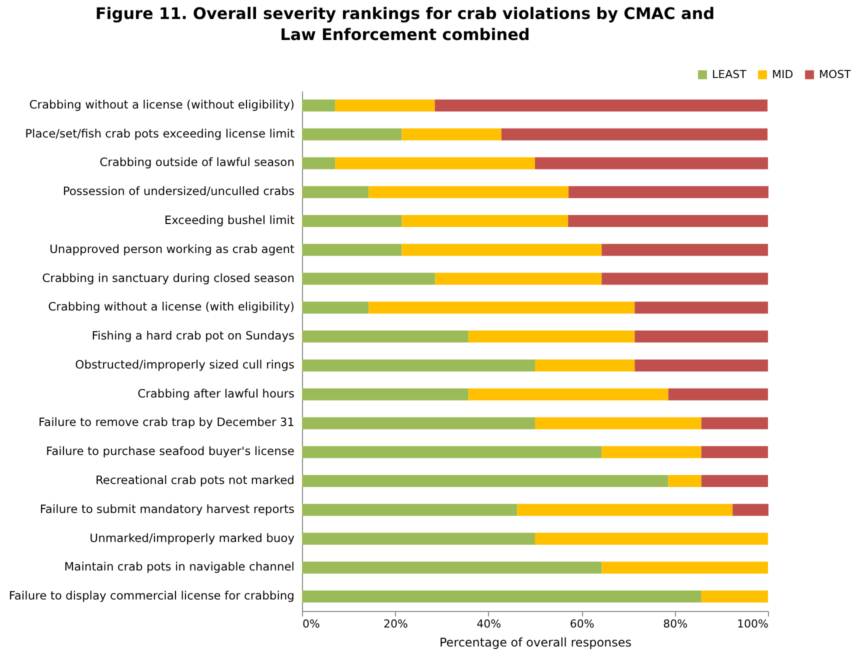  Describe the element at coordinates (729, 74) in the screenshot. I see `legend-label: LEAST` at that location.